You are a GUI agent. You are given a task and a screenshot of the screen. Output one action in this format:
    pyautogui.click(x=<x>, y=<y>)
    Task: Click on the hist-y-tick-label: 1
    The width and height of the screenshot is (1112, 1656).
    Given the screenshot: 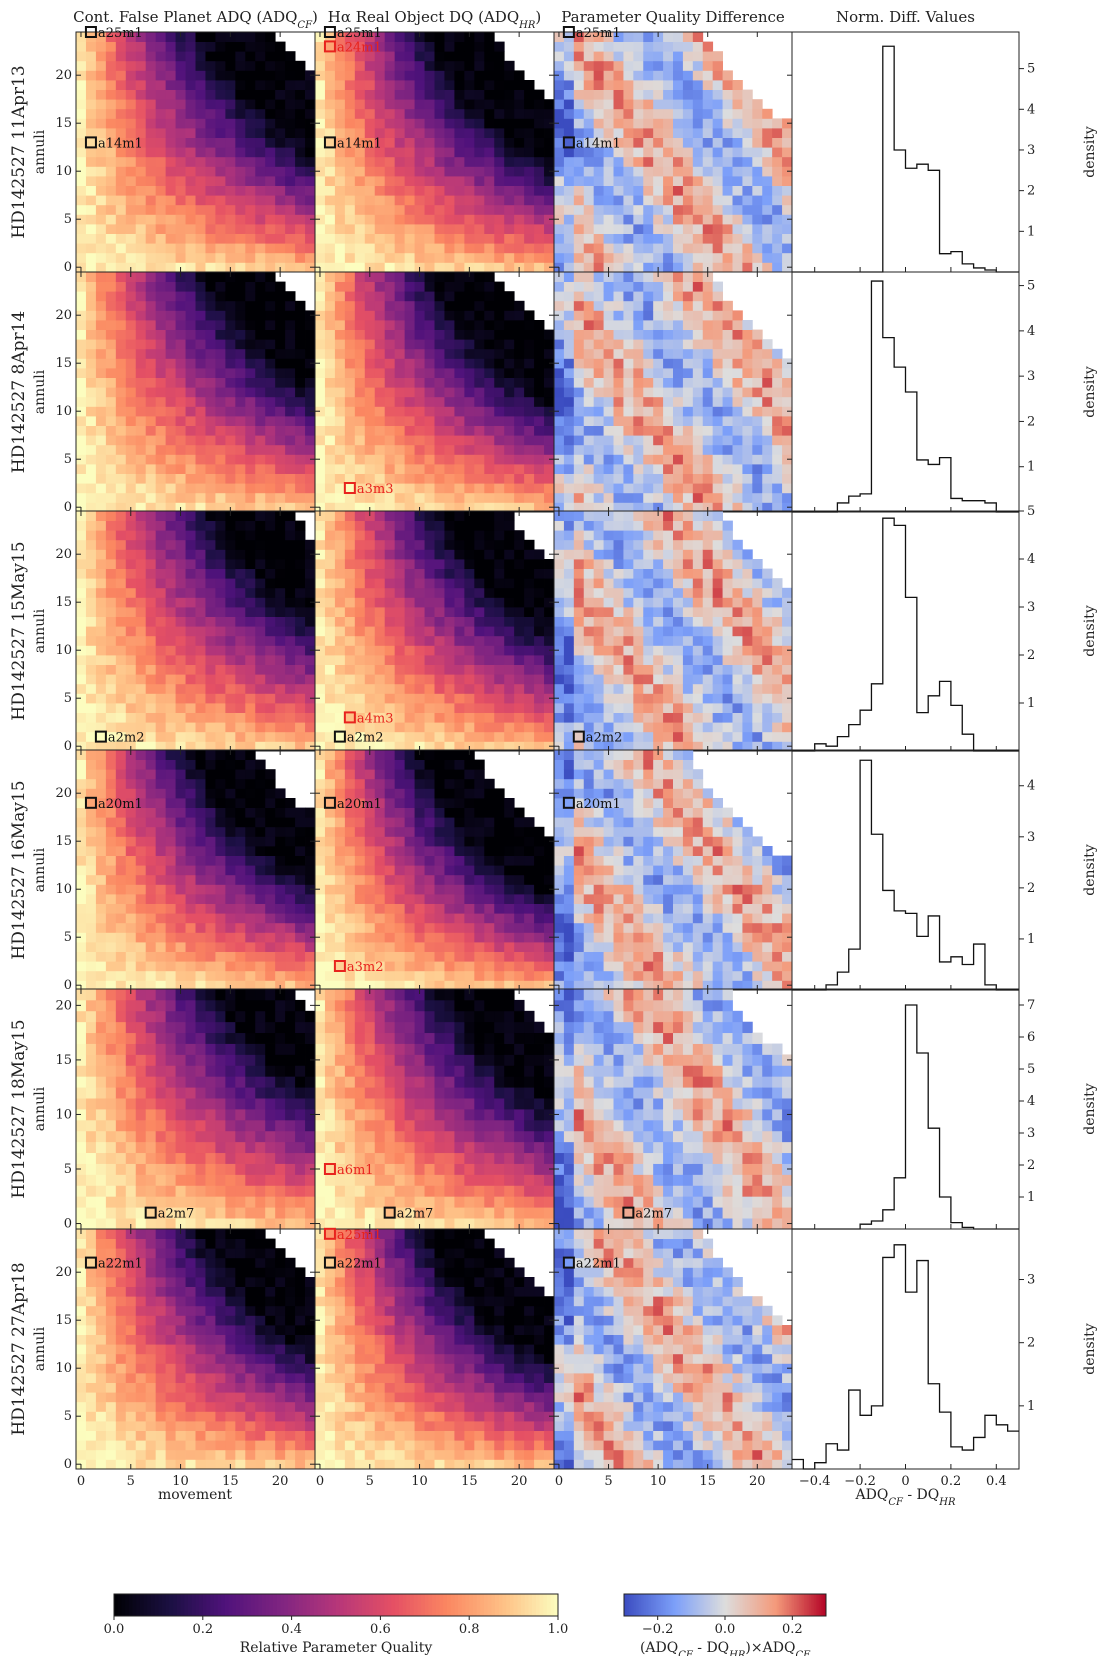 What is the action you would take?
    pyautogui.click(x=1031, y=231)
    